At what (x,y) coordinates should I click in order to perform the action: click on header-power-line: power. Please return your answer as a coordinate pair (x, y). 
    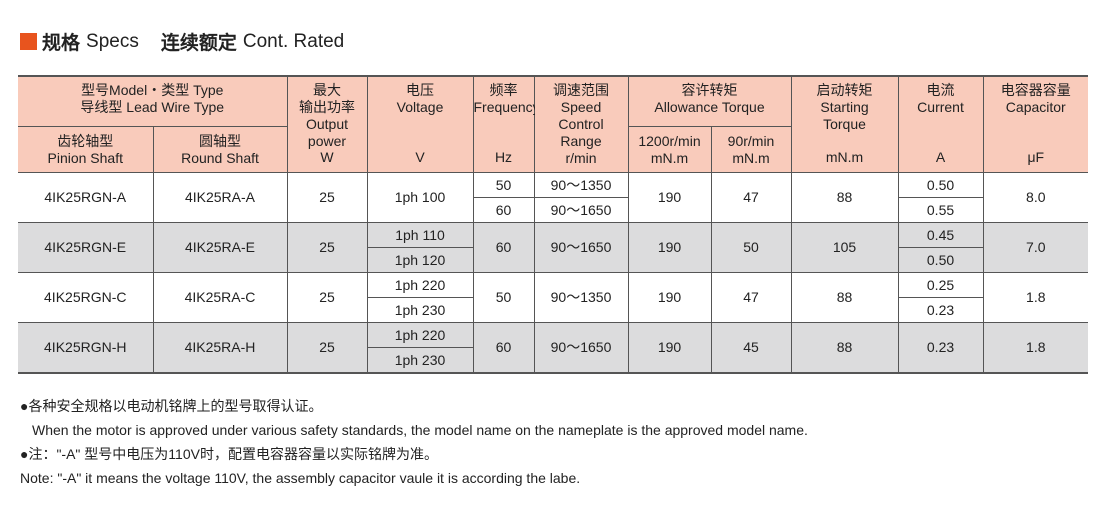
    Looking at the image, I should click on (327, 141).